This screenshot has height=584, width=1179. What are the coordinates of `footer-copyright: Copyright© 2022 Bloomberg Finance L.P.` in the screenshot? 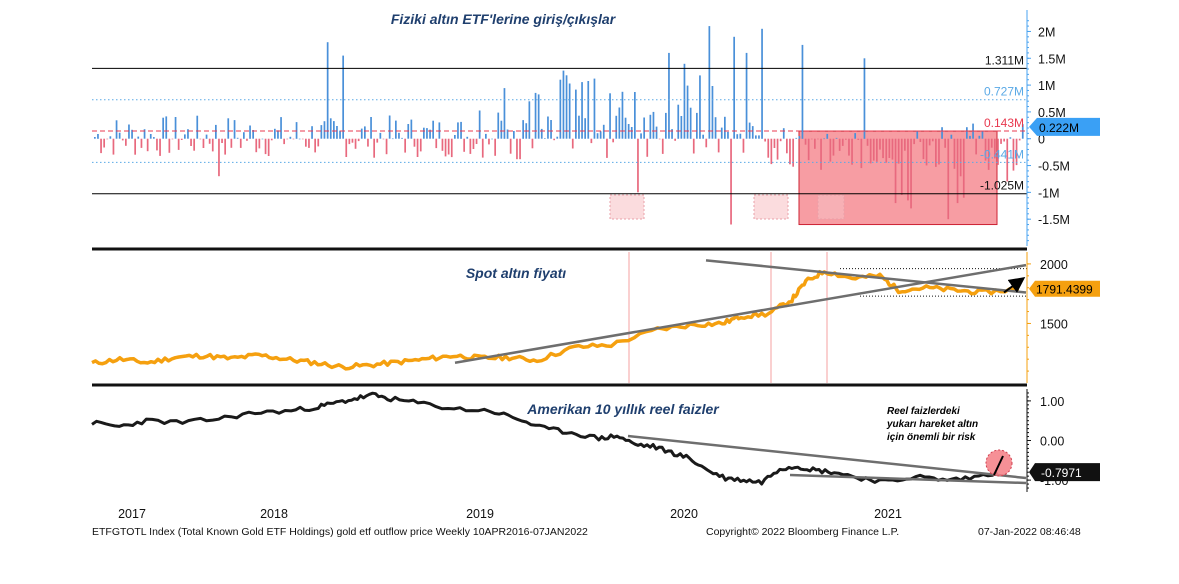 It's located at (803, 532).